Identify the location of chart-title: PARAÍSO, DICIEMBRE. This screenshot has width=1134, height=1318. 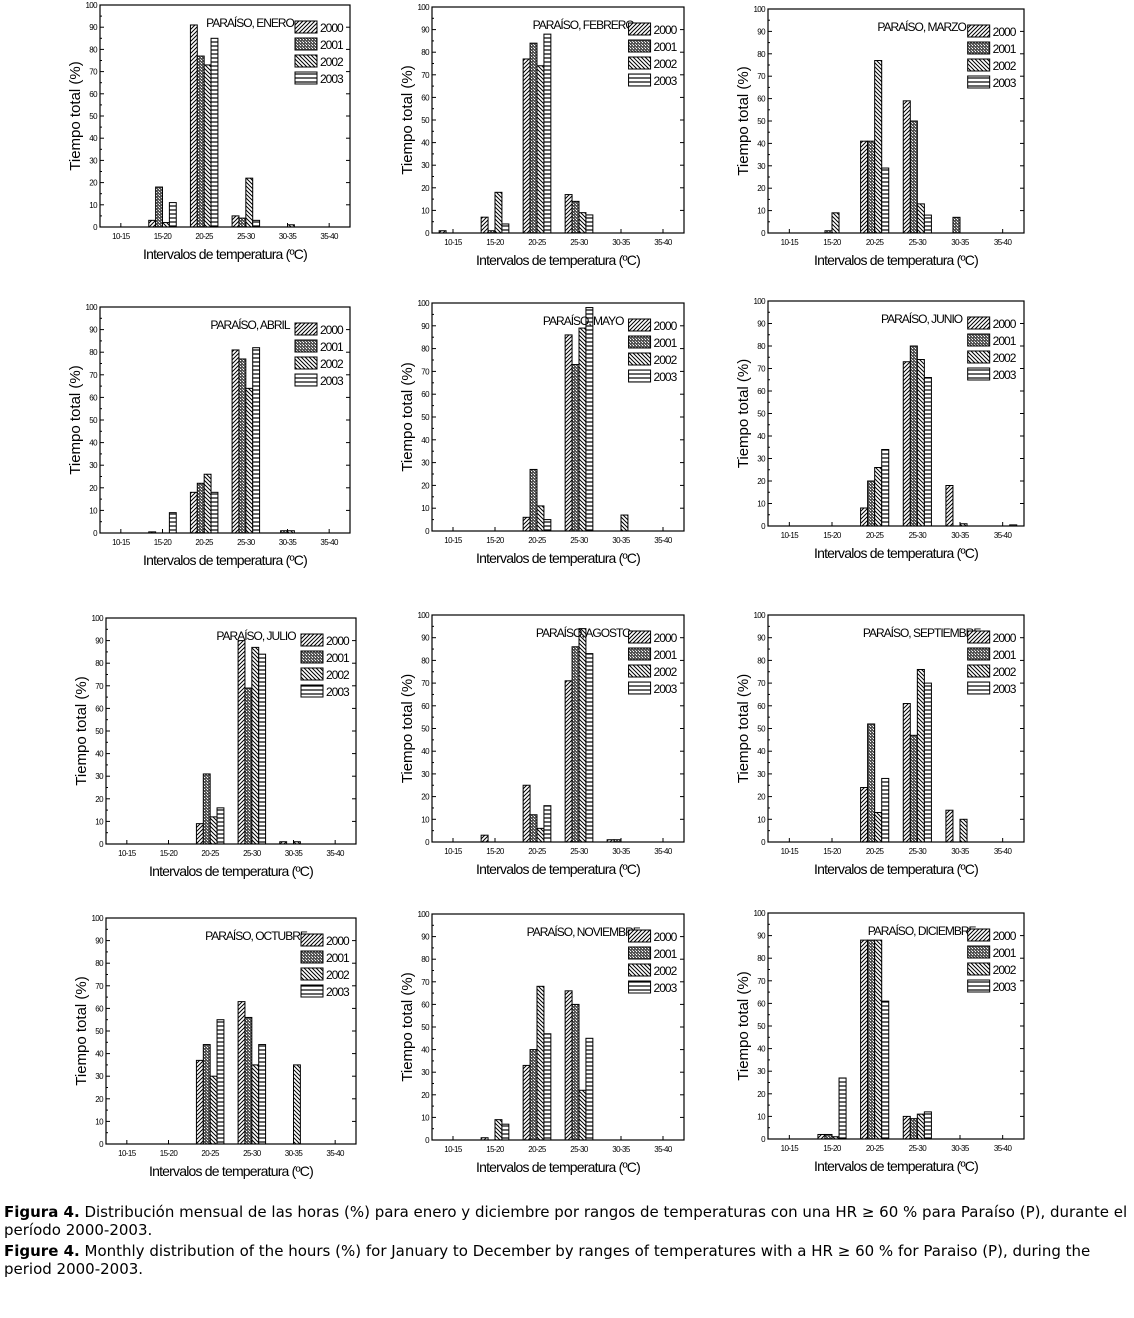
(922, 930).